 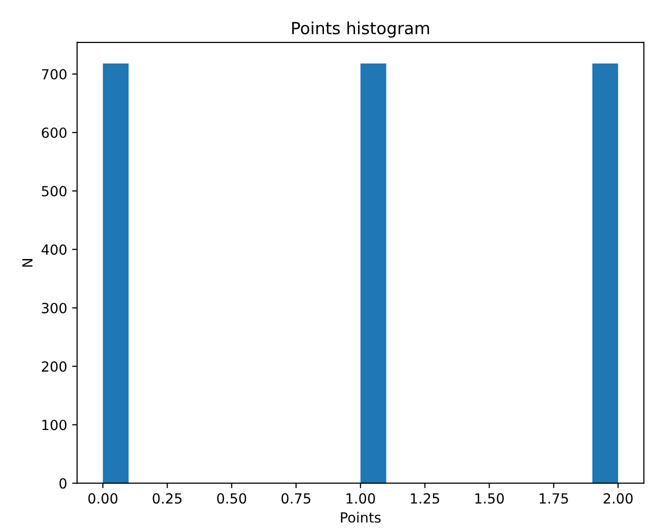 What do you see at coordinates (554, 498) in the screenshot?
I see `x-tick-label: 1.75` at bounding box center [554, 498].